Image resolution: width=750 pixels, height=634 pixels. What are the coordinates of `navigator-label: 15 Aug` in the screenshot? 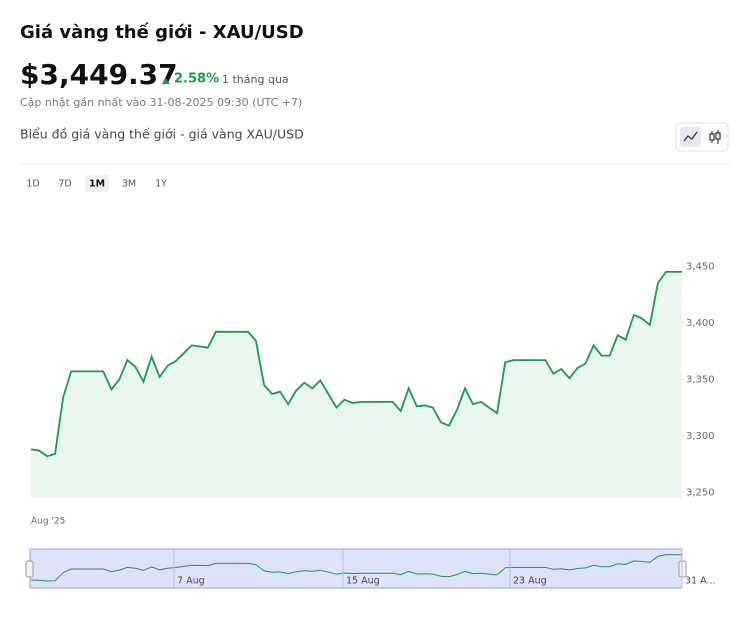 It's located at (363, 581).